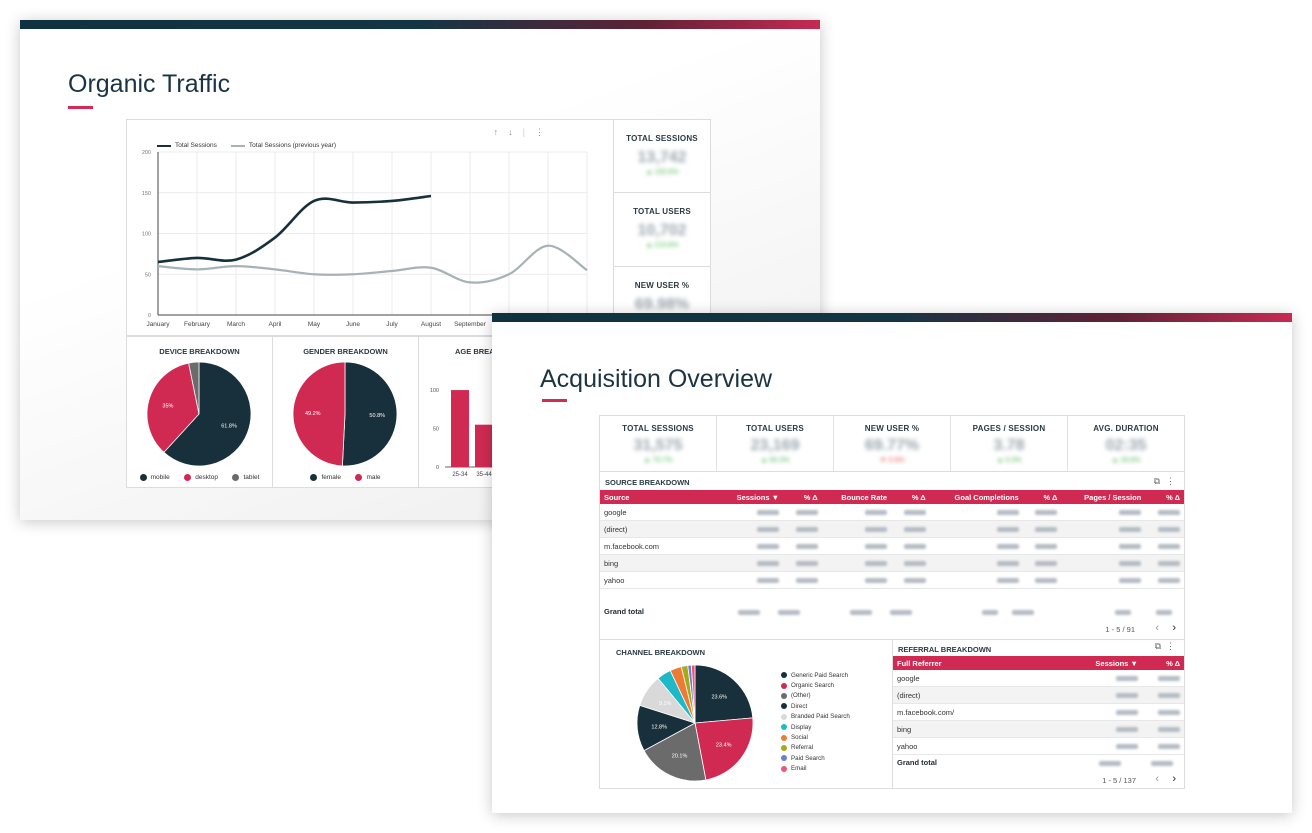 This screenshot has height=833, width=1312. I want to click on kpi-label: TOTAL USERS, so click(775, 428).